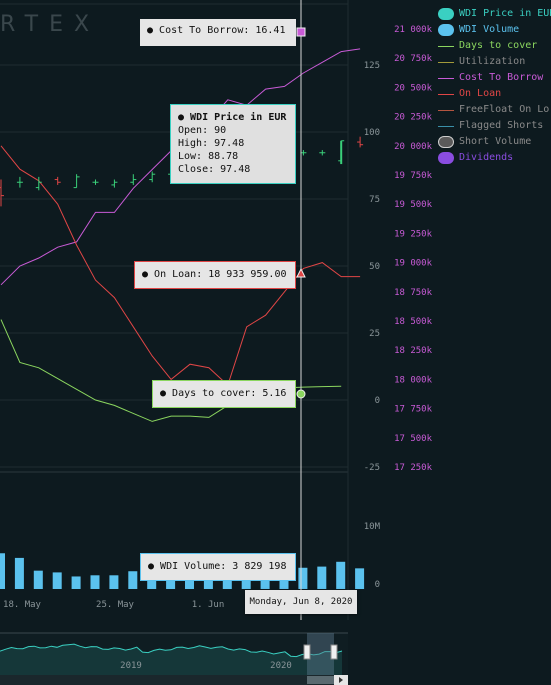 The height and width of the screenshot is (685, 551). I want to click on x-axis-tick-label: 1. Jun, so click(208, 605).